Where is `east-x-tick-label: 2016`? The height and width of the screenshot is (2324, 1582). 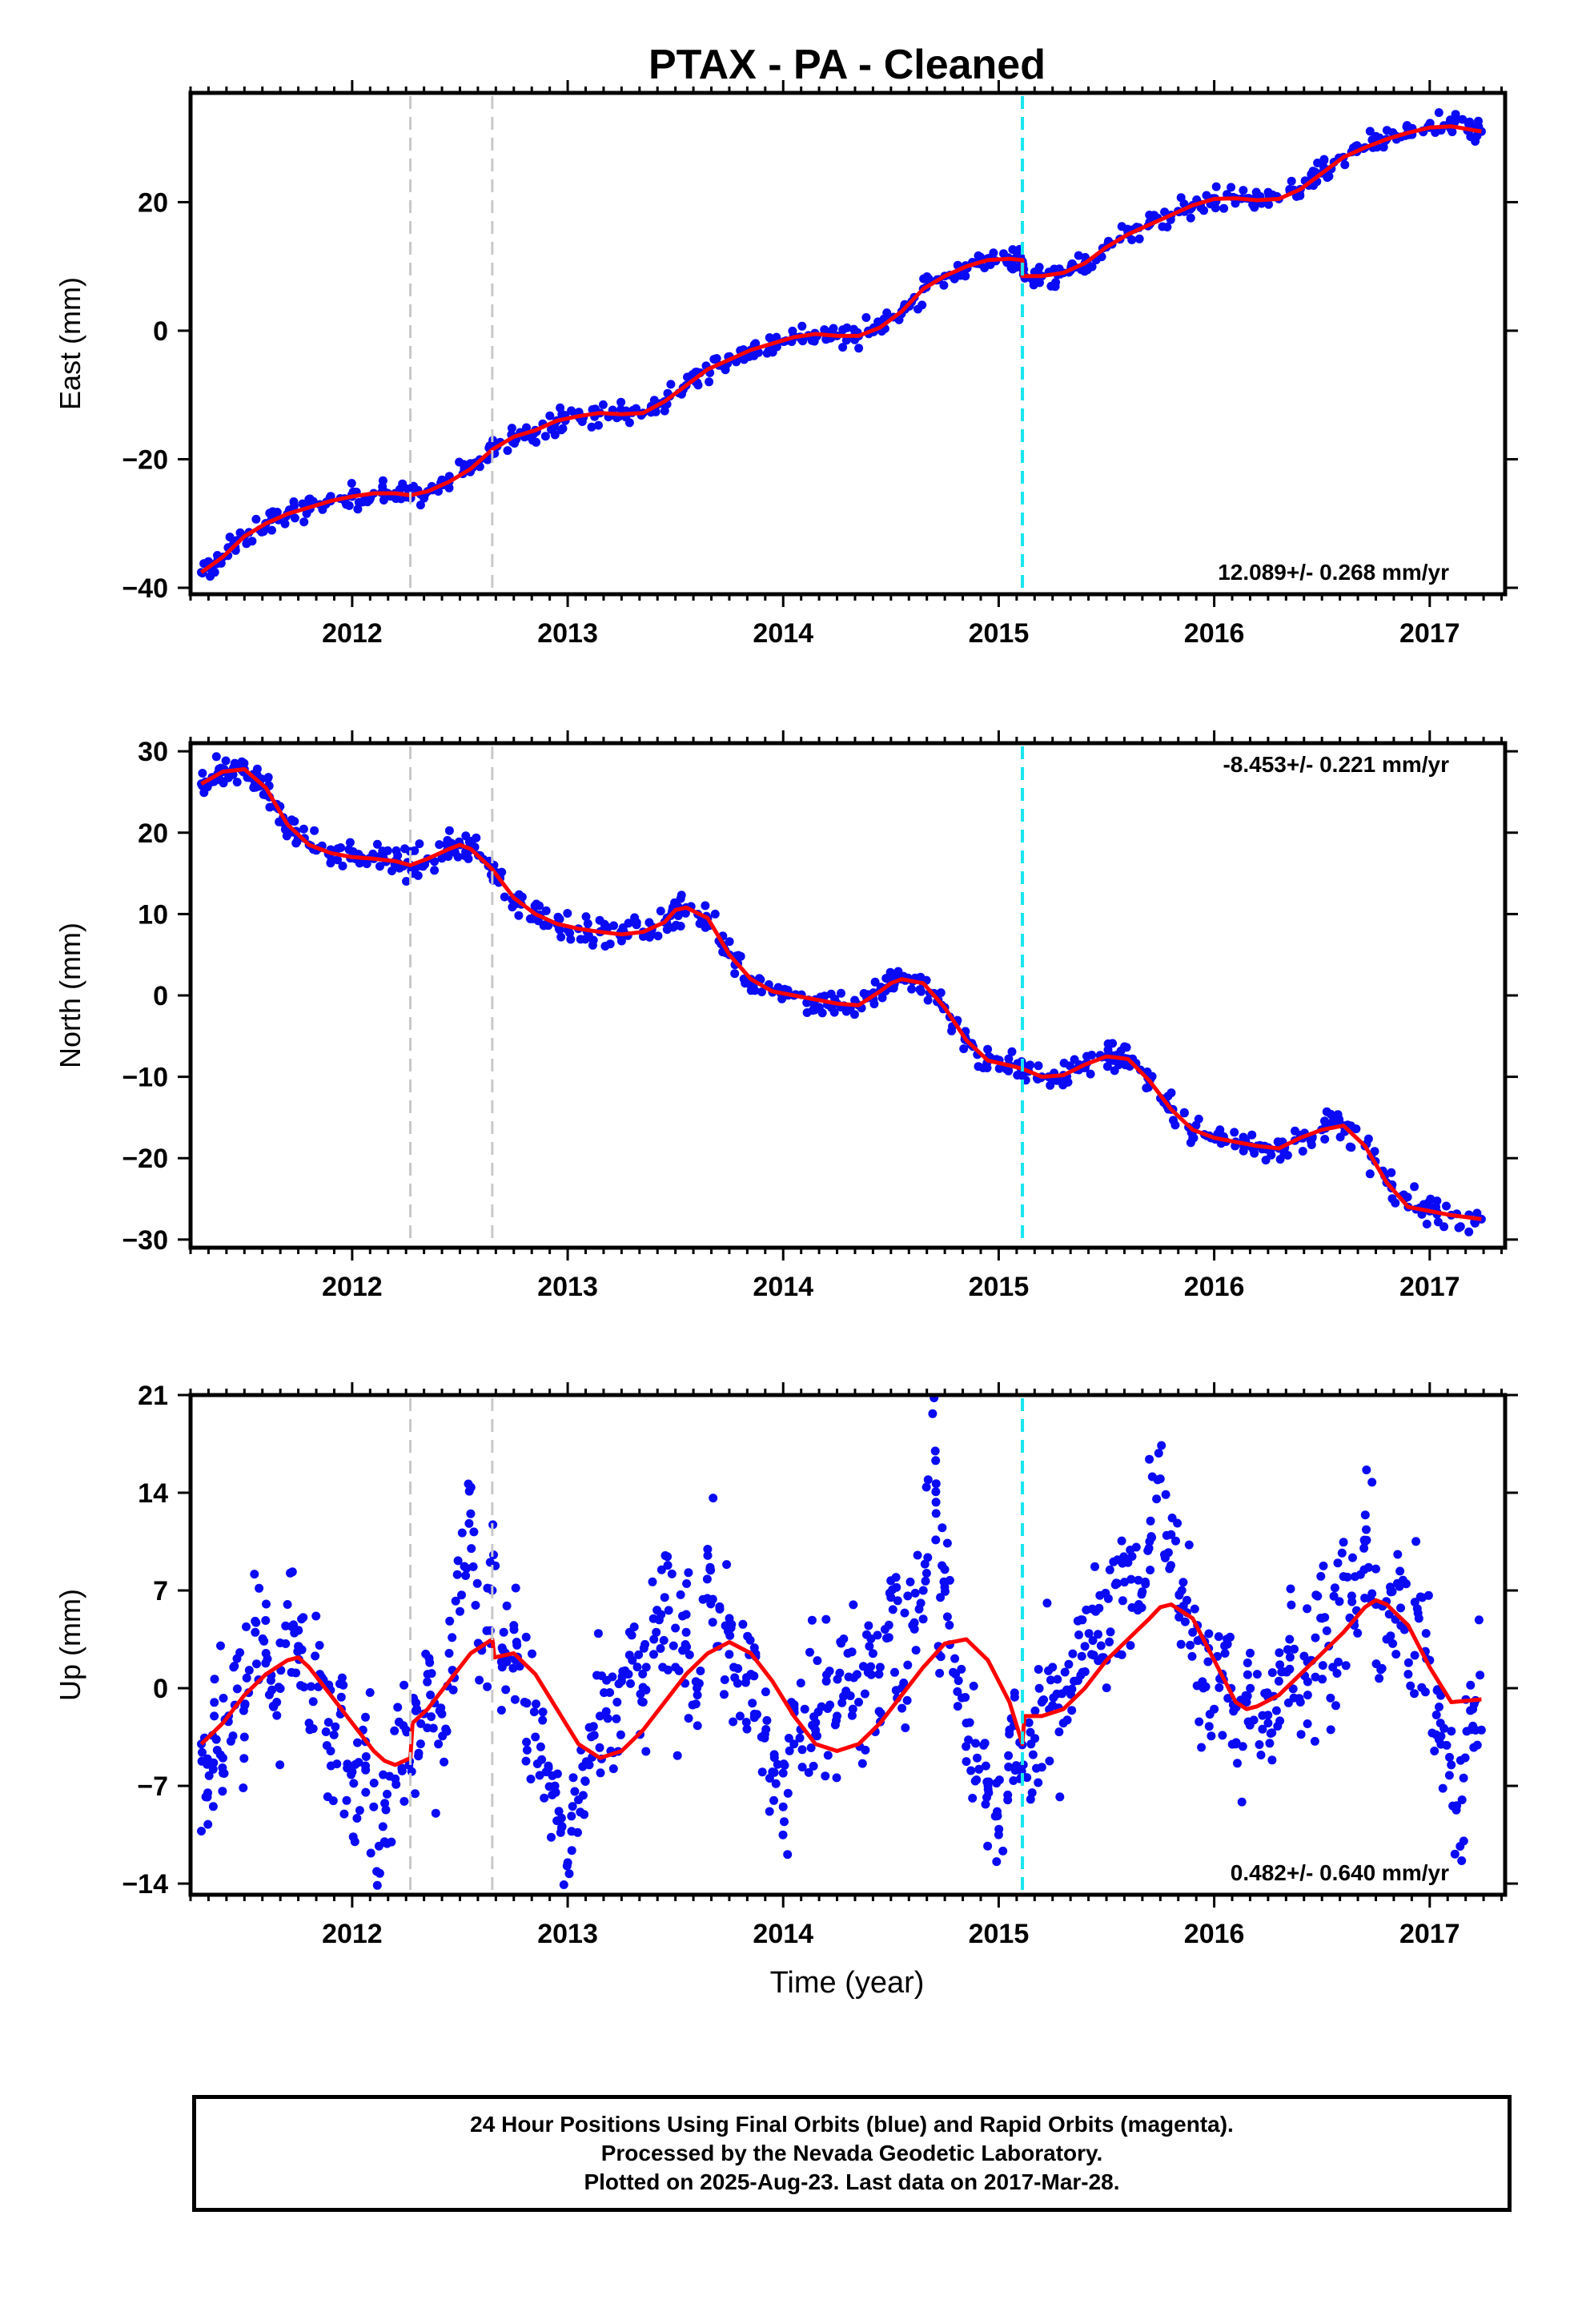
east-x-tick-label: 2016 is located at coordinates (1215, 633).